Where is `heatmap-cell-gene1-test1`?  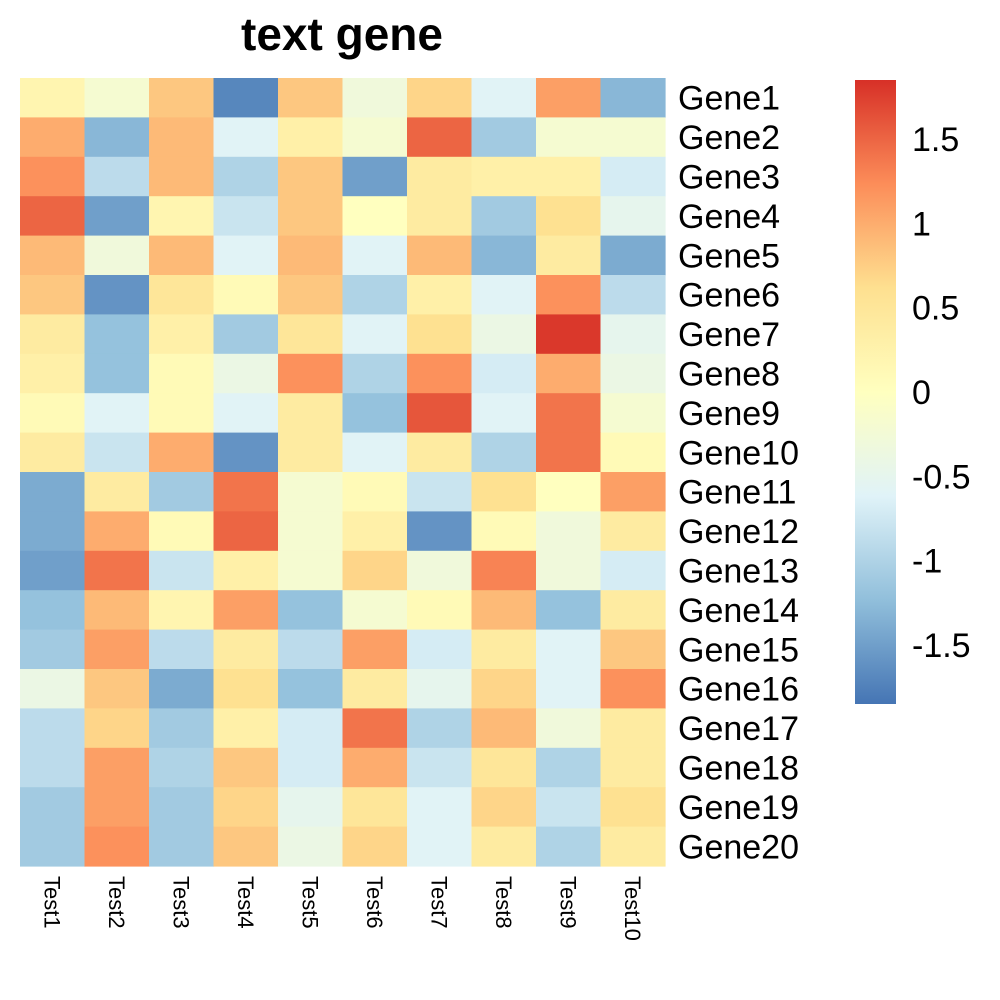 heatmap-cell-gene1-test1 is located at coordinates (53, 98).